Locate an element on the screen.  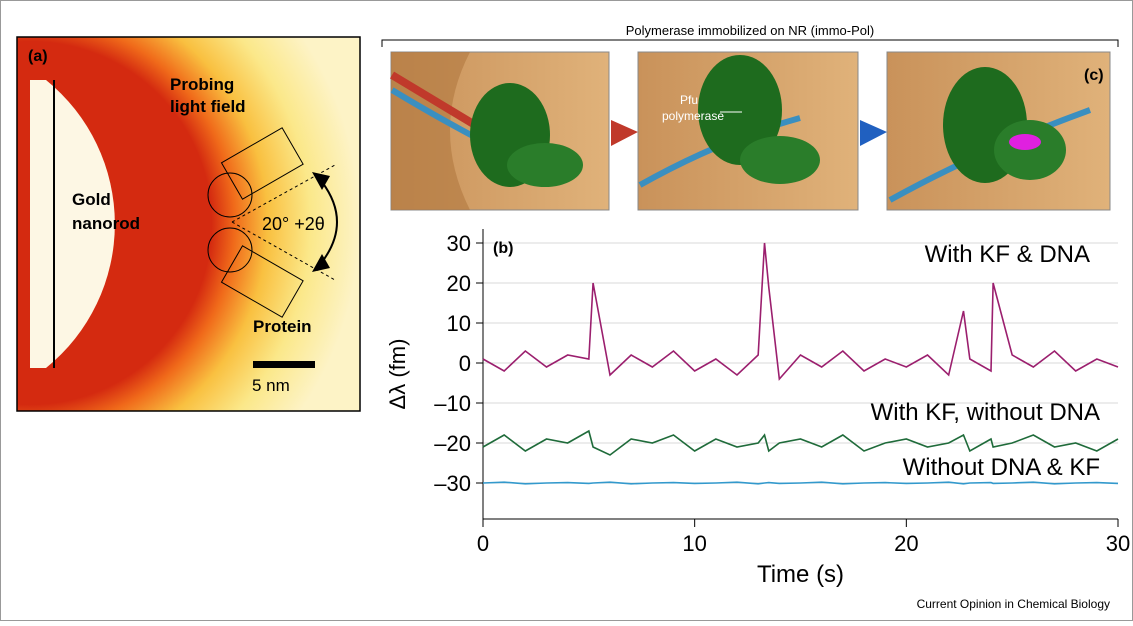
x-tick-label: 20 is located at coordinates (906, 543).